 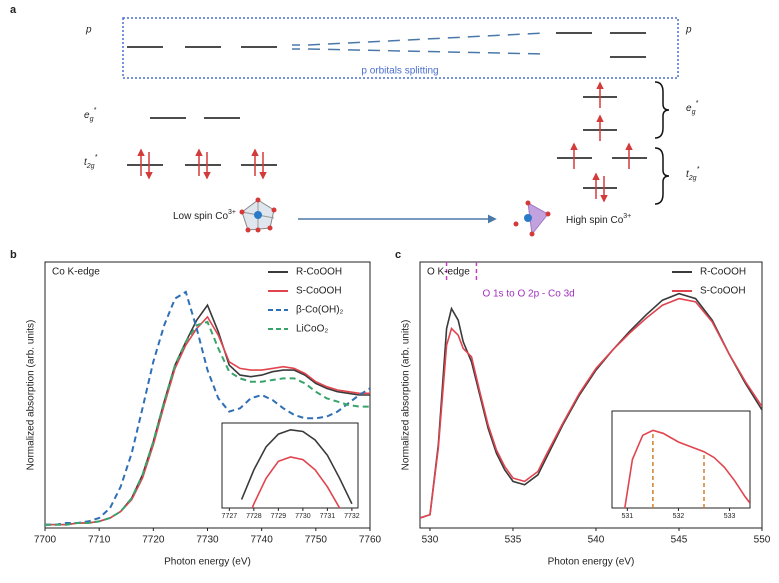 What do you see at coordinates (352, 516) in the screenshot?
I see `x-tick-label: 7732` at bounding box center [352, 516].